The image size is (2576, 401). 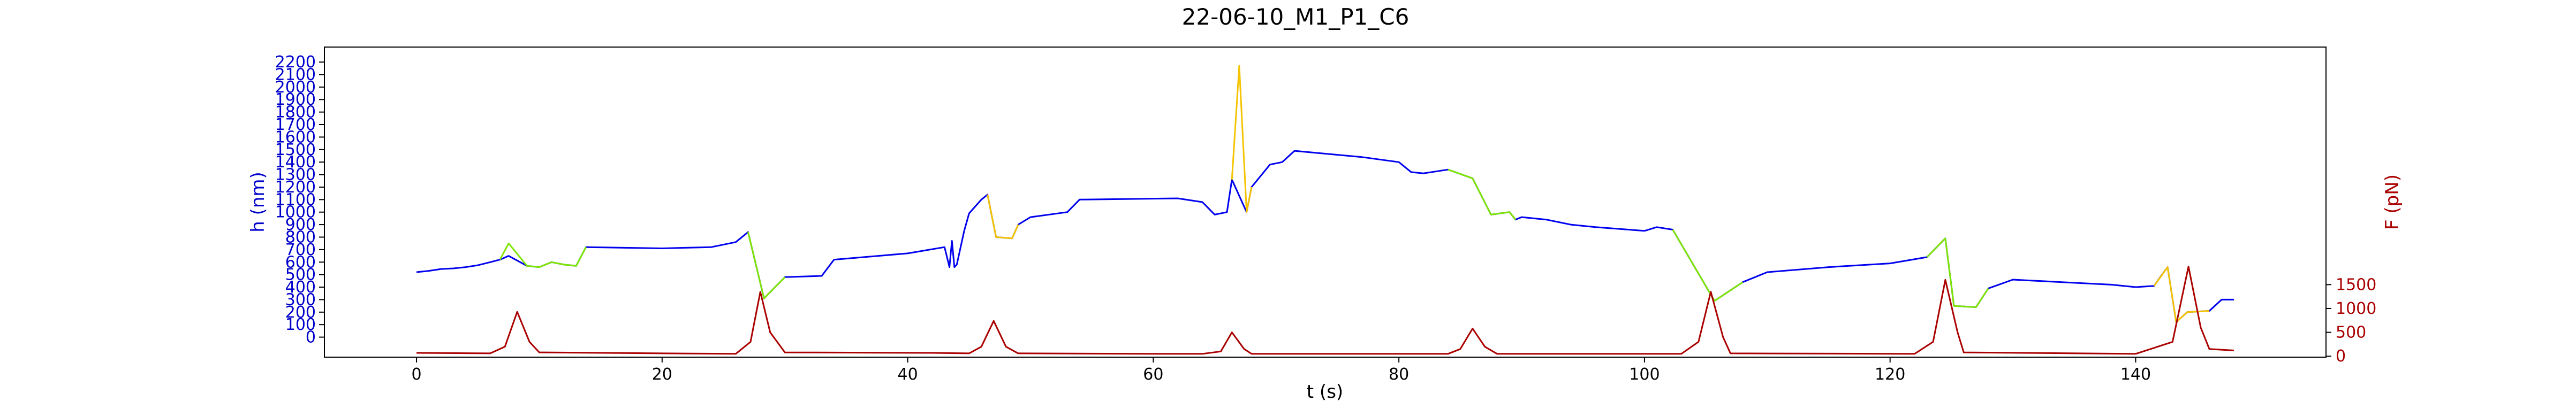 I want to click on y-right-tick-label: 1500, so click(x=2356, y=284).